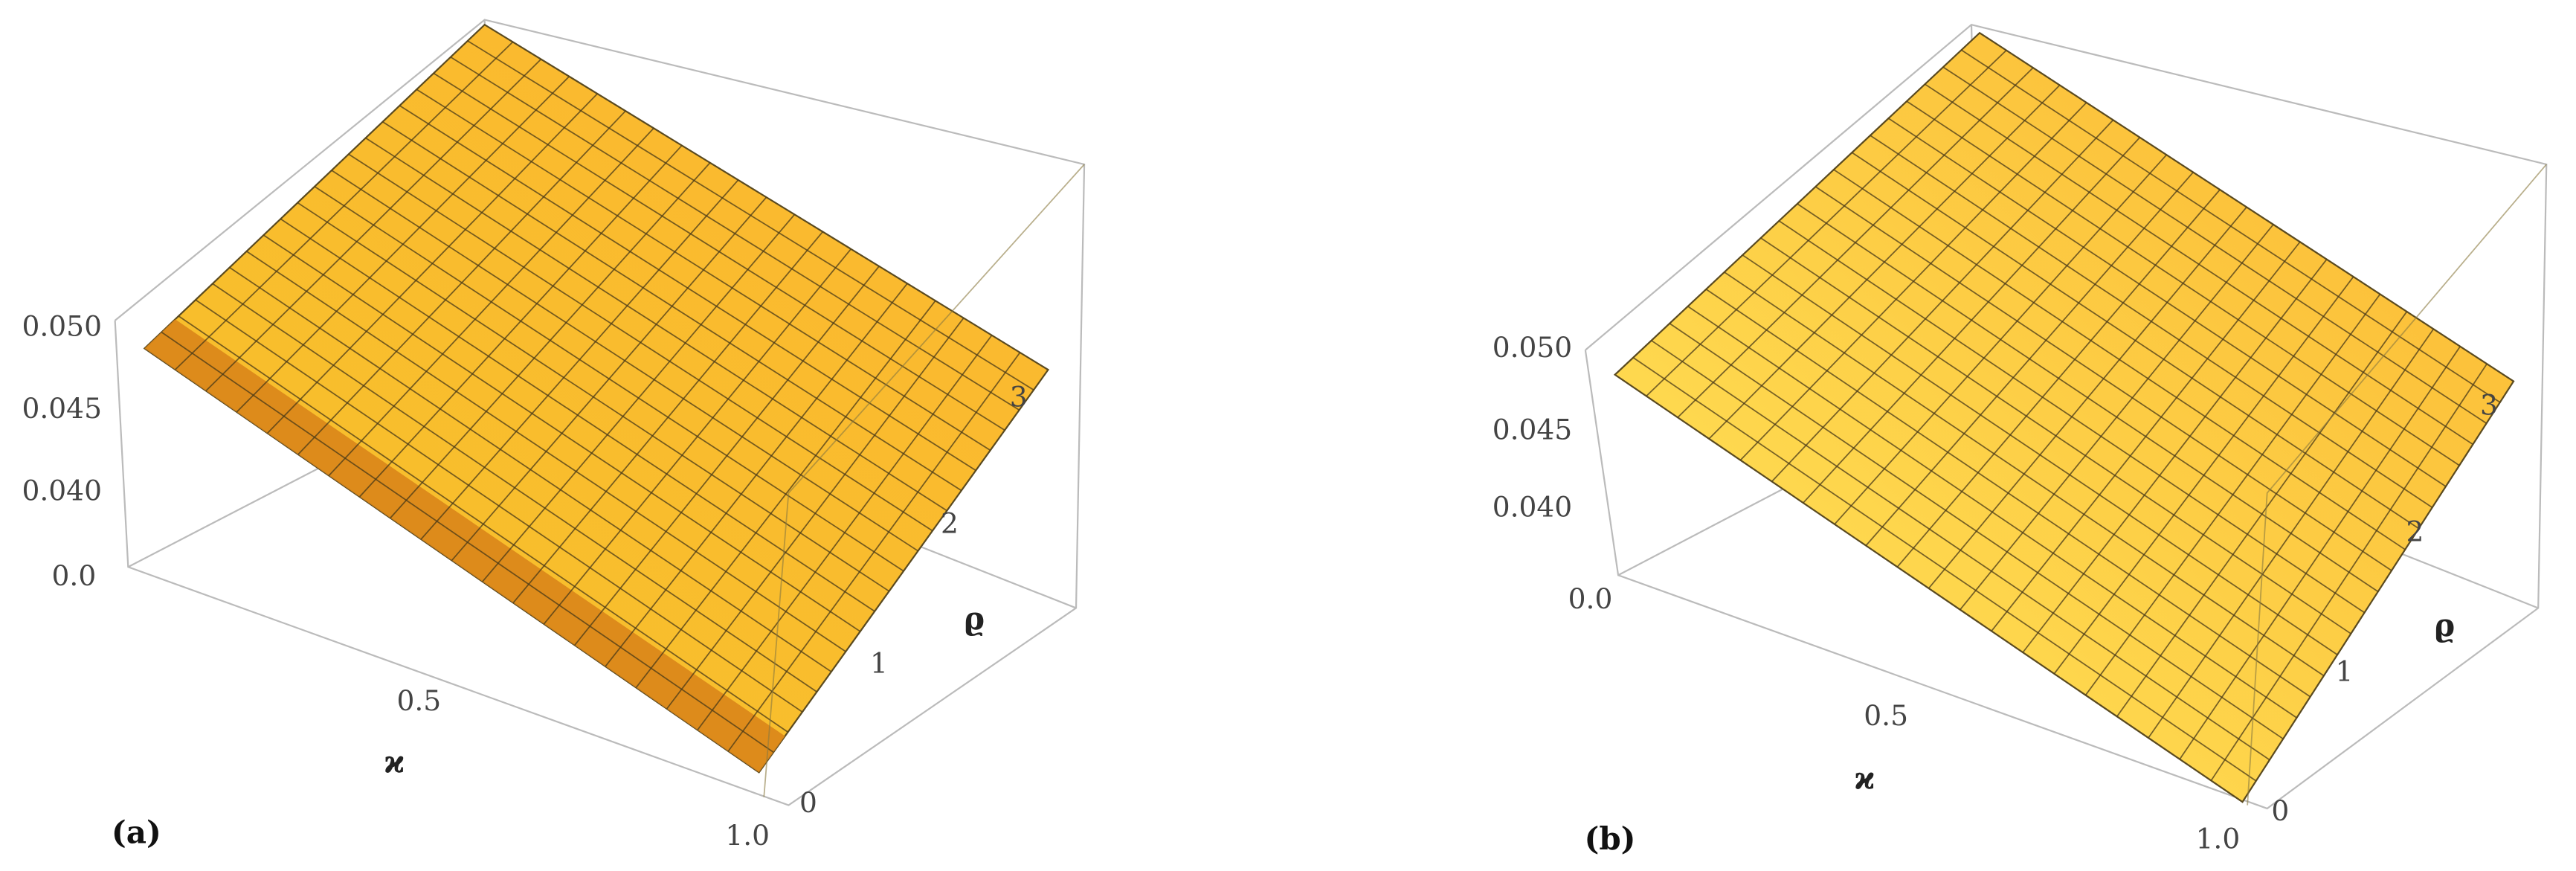 The width and height of the screenshot is (2576, 871). Describe the element at coordinates (136, 832) in the screenshot. I see `panel-label: (a)` at that location.